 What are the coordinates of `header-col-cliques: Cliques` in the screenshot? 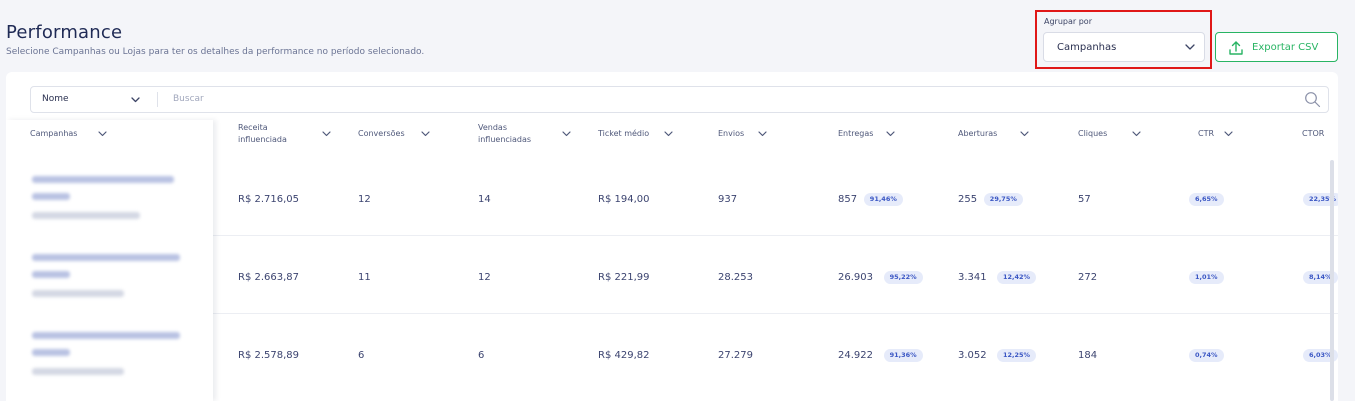 It's located at (1092, 134).